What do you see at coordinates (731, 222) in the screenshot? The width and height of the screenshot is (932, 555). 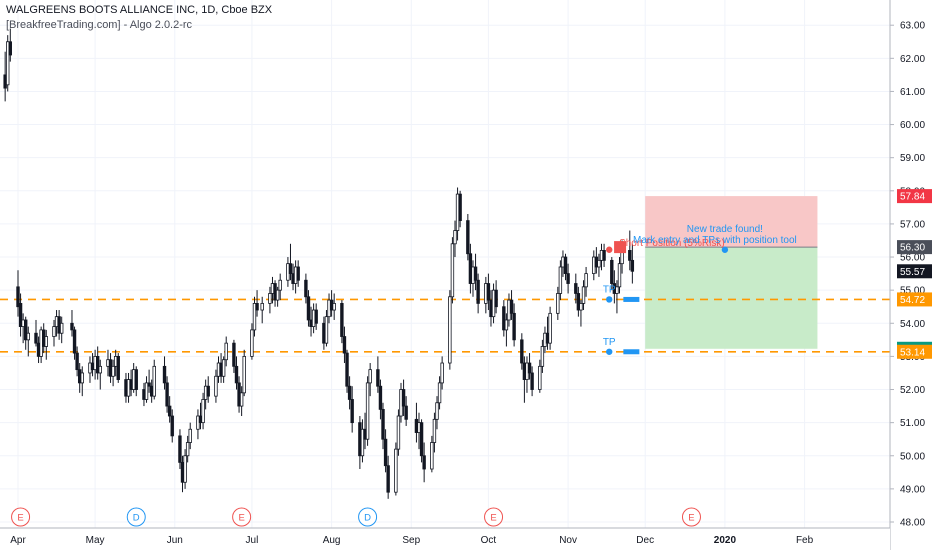 I see `risk-zone` at bounding box center [731, 222].